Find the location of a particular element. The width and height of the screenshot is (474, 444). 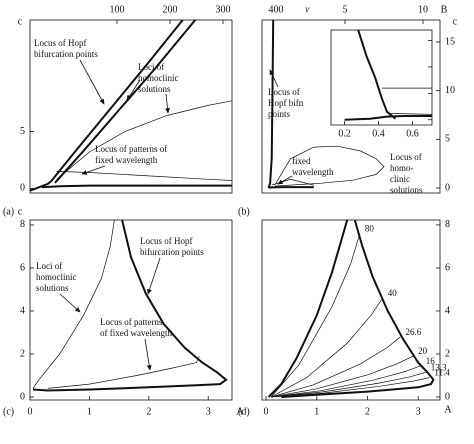

panel-label: (c) is located at coordinates (8, 411).